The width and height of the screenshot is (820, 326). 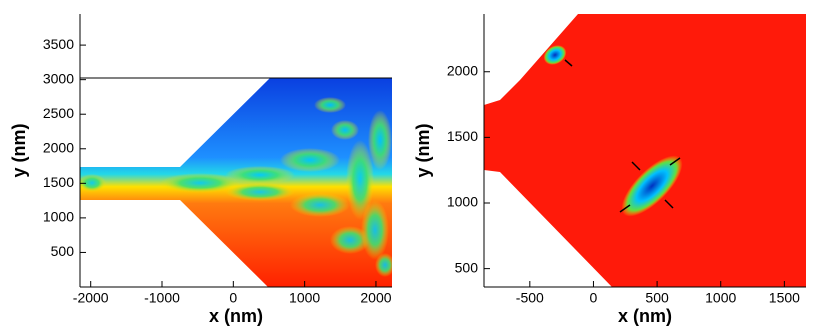 What do you see at coordinates (162, 298) in the screenshot?
I see `x-tick-label: -1000` at bounding box center [162, 298].